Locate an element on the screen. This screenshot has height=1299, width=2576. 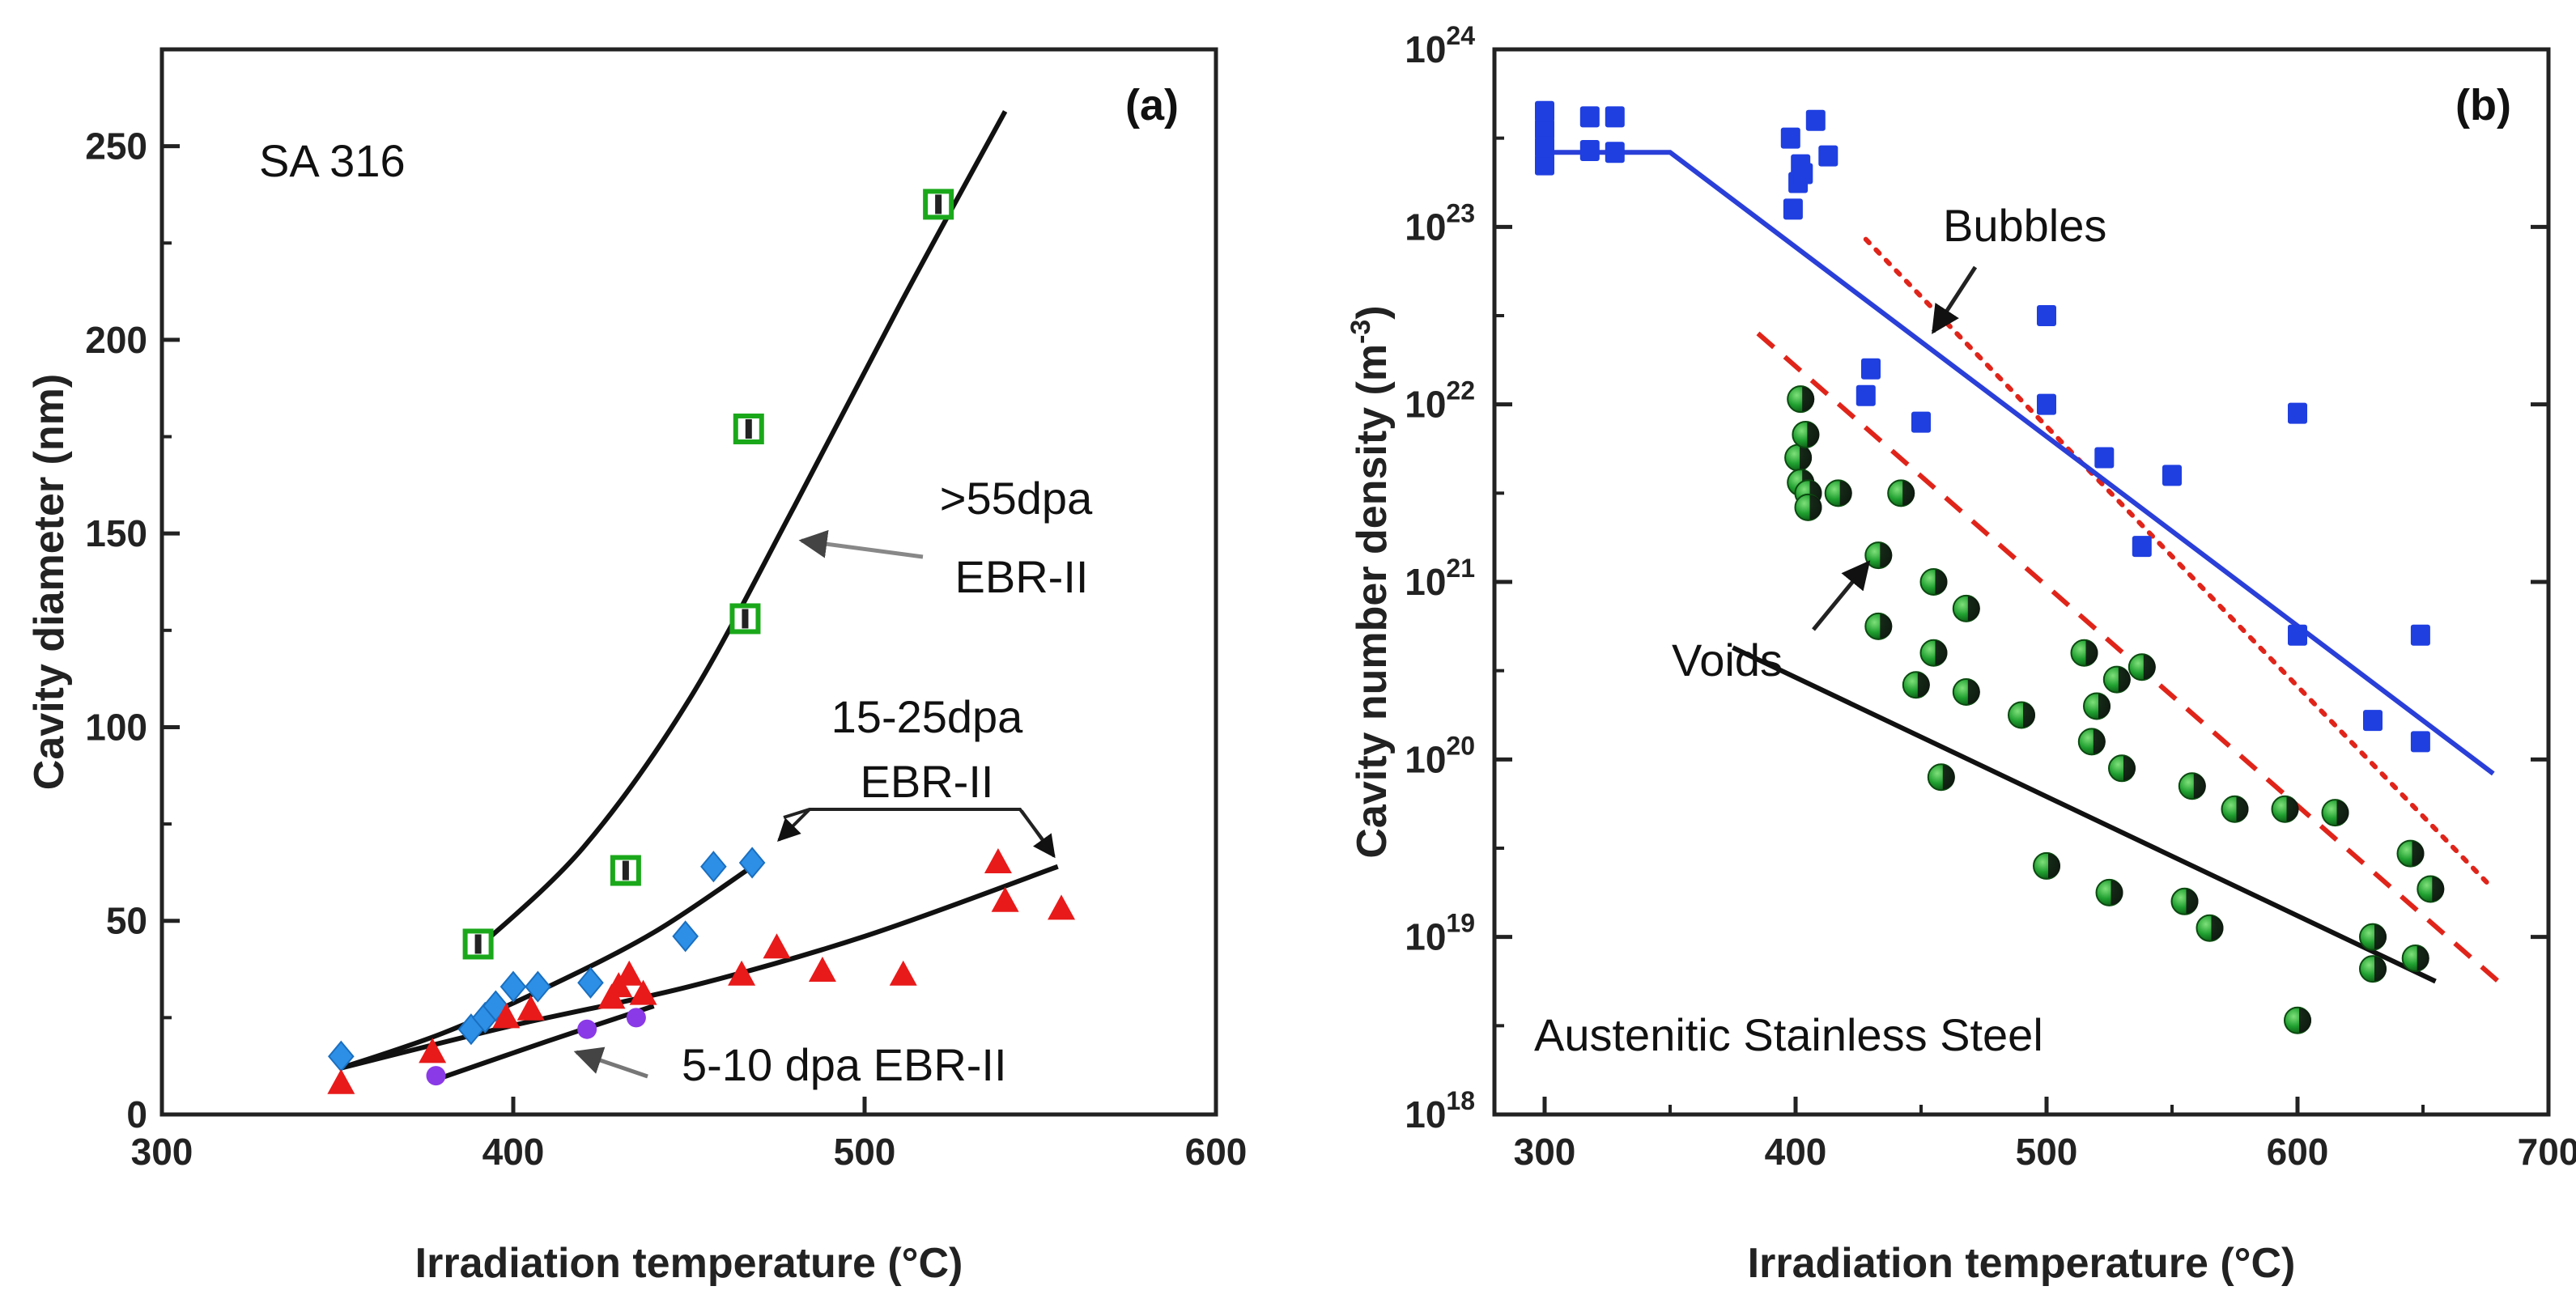
chart-a-xtick-label-2: 500 is located at coordinates (865, 1152).